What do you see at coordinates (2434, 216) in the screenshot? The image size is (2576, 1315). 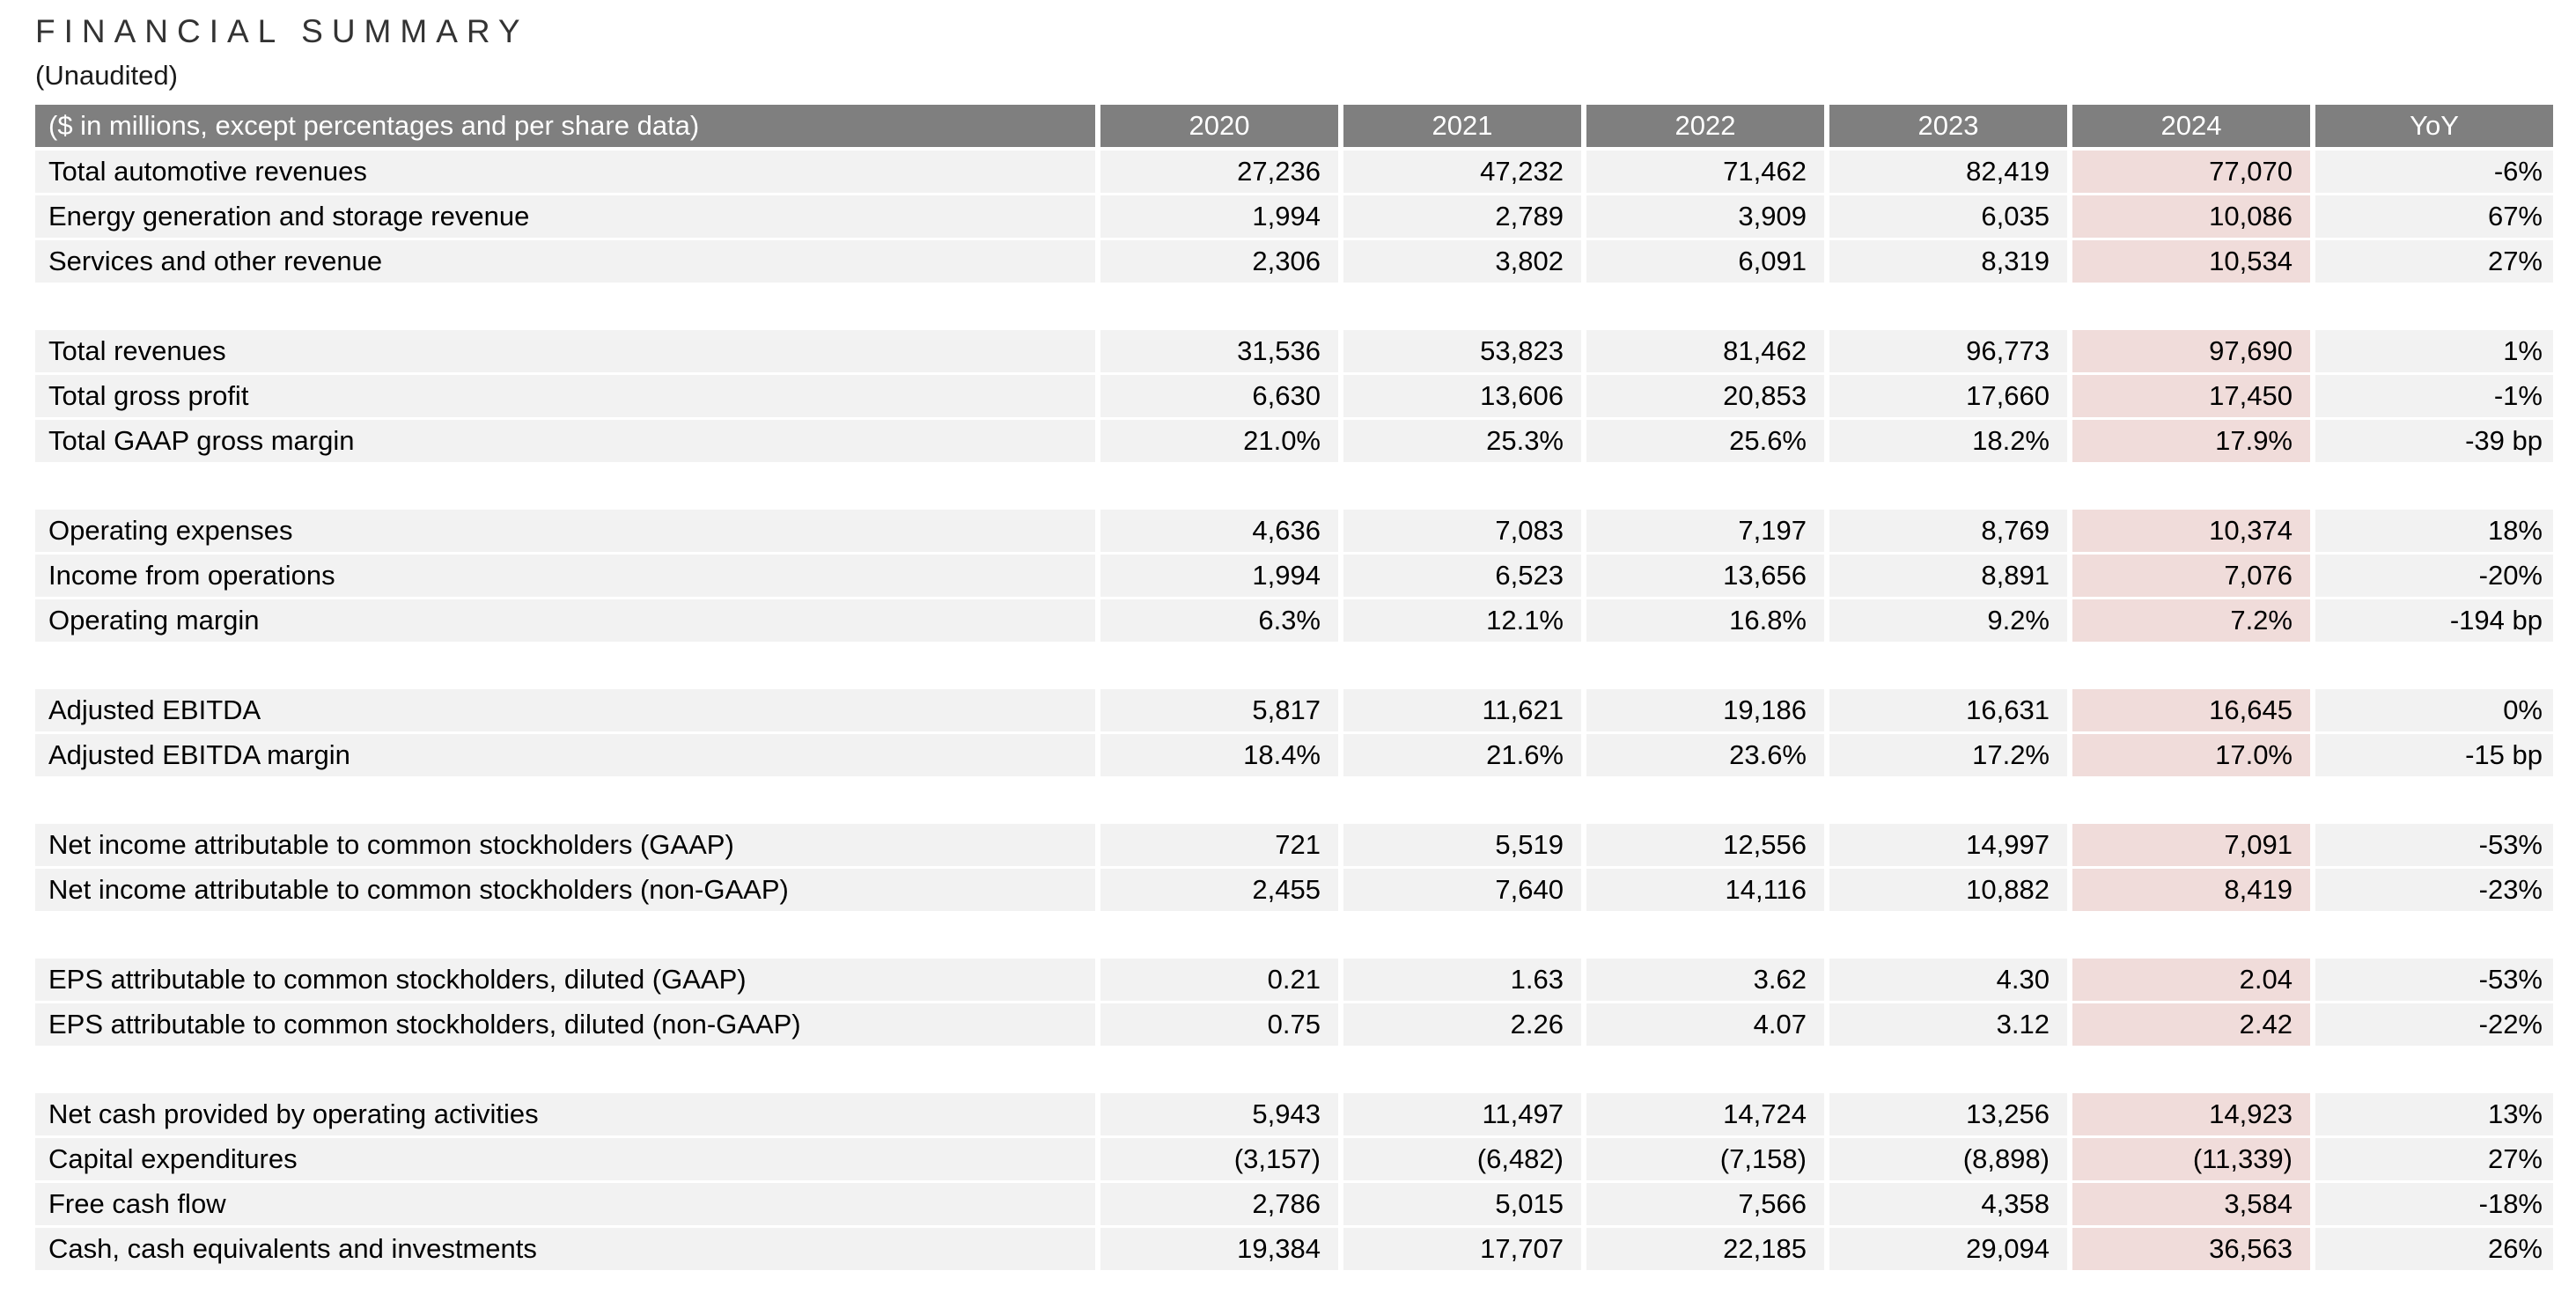 I see `value-yoy: 67%` at bounding box center [2434, 216].